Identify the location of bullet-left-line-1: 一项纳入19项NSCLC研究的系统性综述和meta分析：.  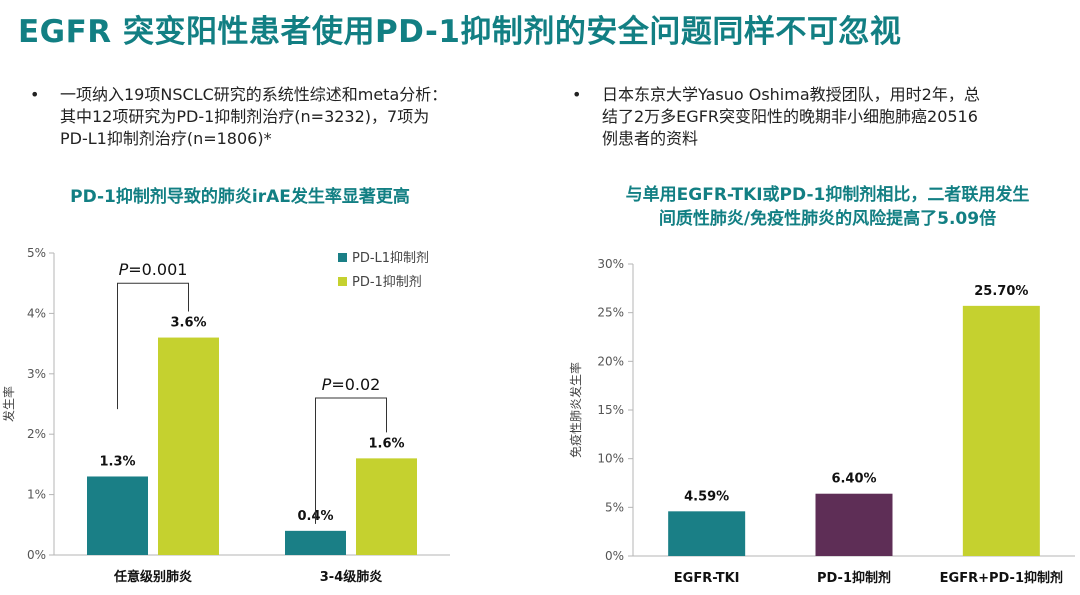
(254, 94).